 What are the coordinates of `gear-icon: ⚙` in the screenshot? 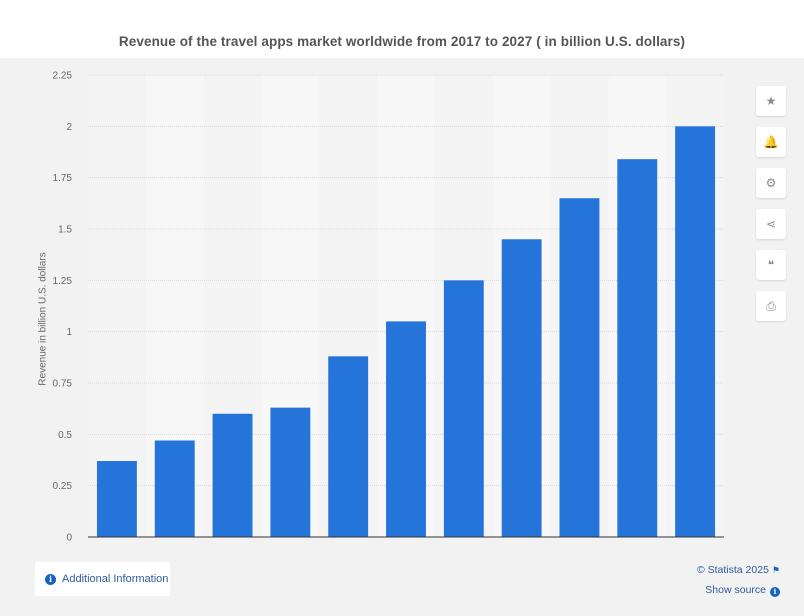 It's located at (771, 183).